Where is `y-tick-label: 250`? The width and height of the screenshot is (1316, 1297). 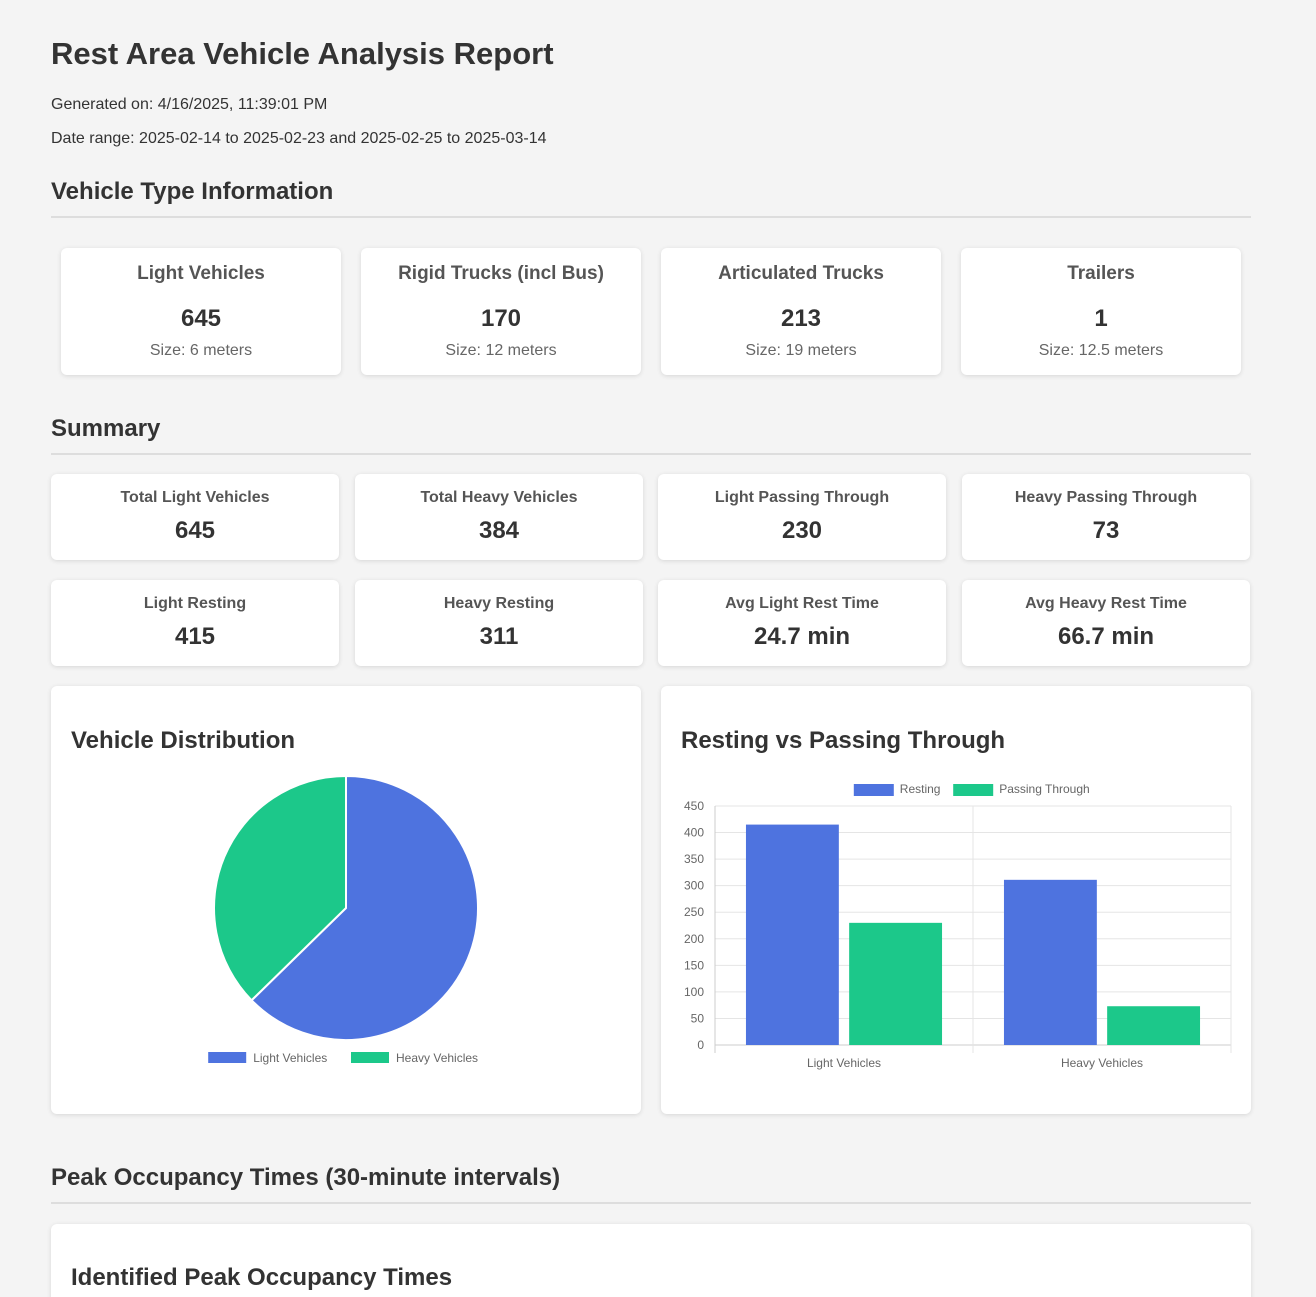
y-tick-label: 250 is located at coordinates (694, 912).